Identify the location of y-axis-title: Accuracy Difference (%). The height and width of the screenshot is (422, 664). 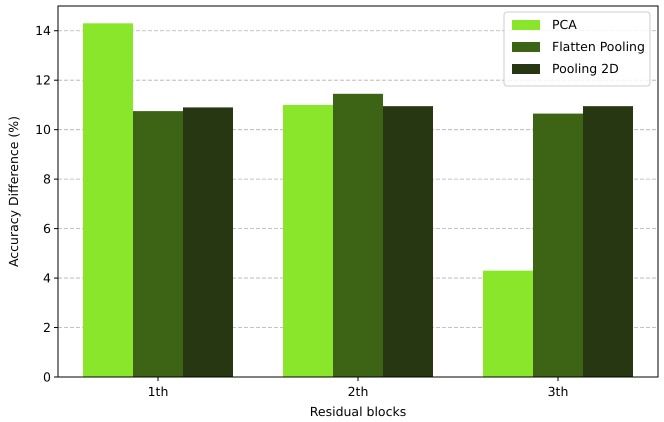
(13, 192).